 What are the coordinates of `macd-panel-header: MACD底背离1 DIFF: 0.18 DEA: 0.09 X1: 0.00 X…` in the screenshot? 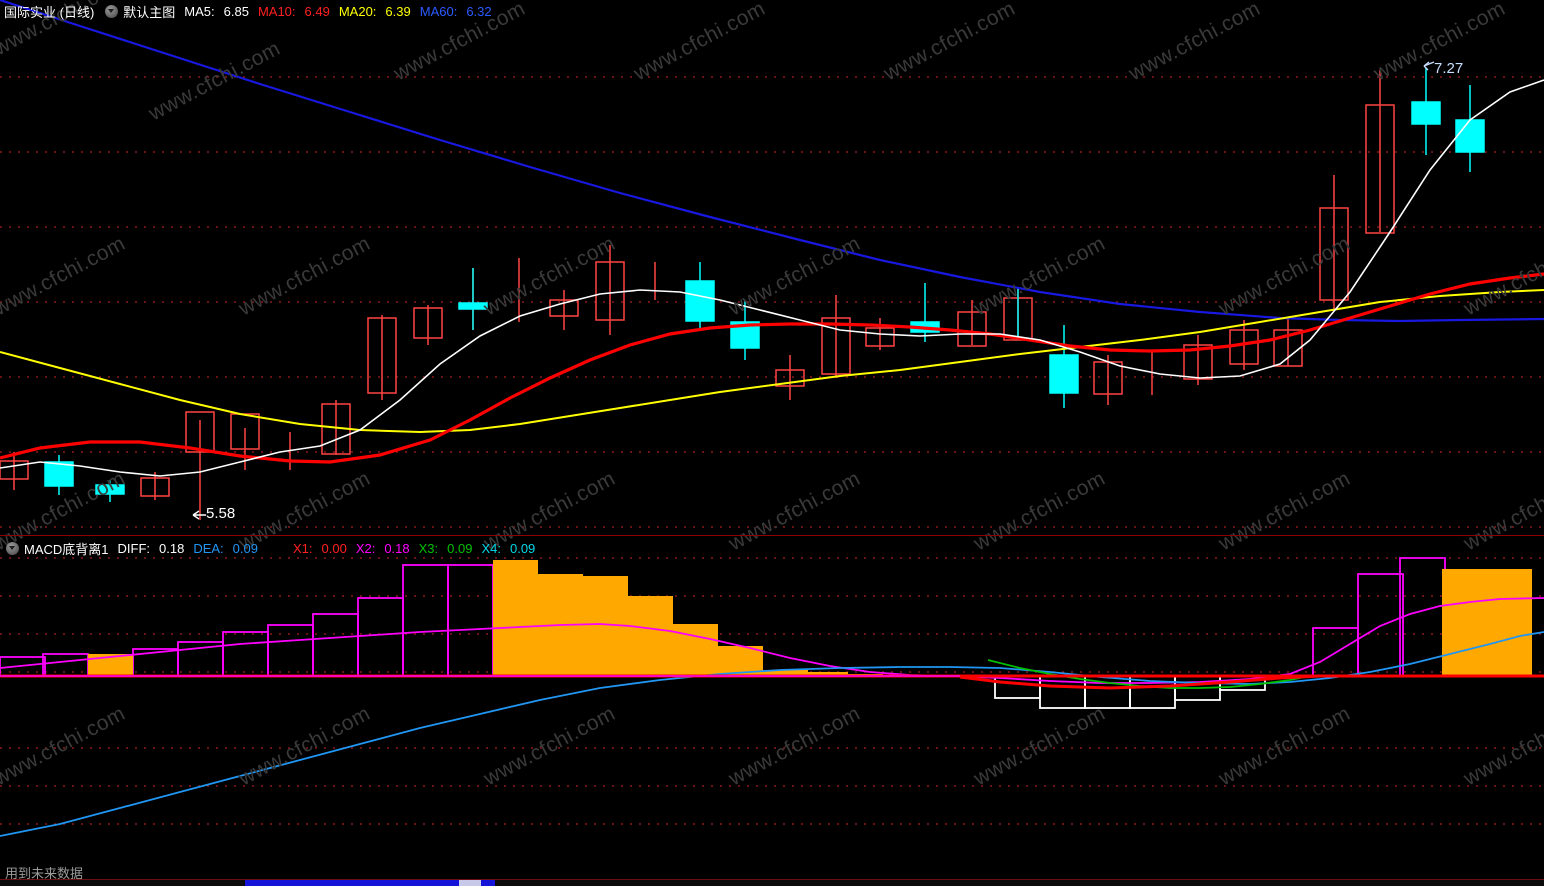 It's located at (272, 548).